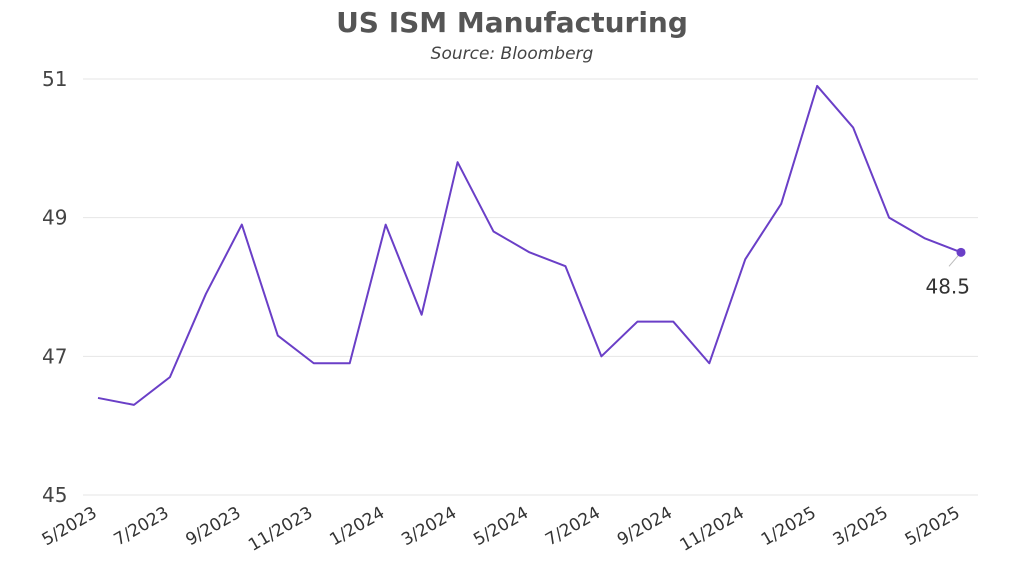 Image resolution: width=1024 pixels, height=569 pixels. Describe the element at coordinates (573, 526) in the screenshot. I see `x-tick-label: 7/2024` at that location.